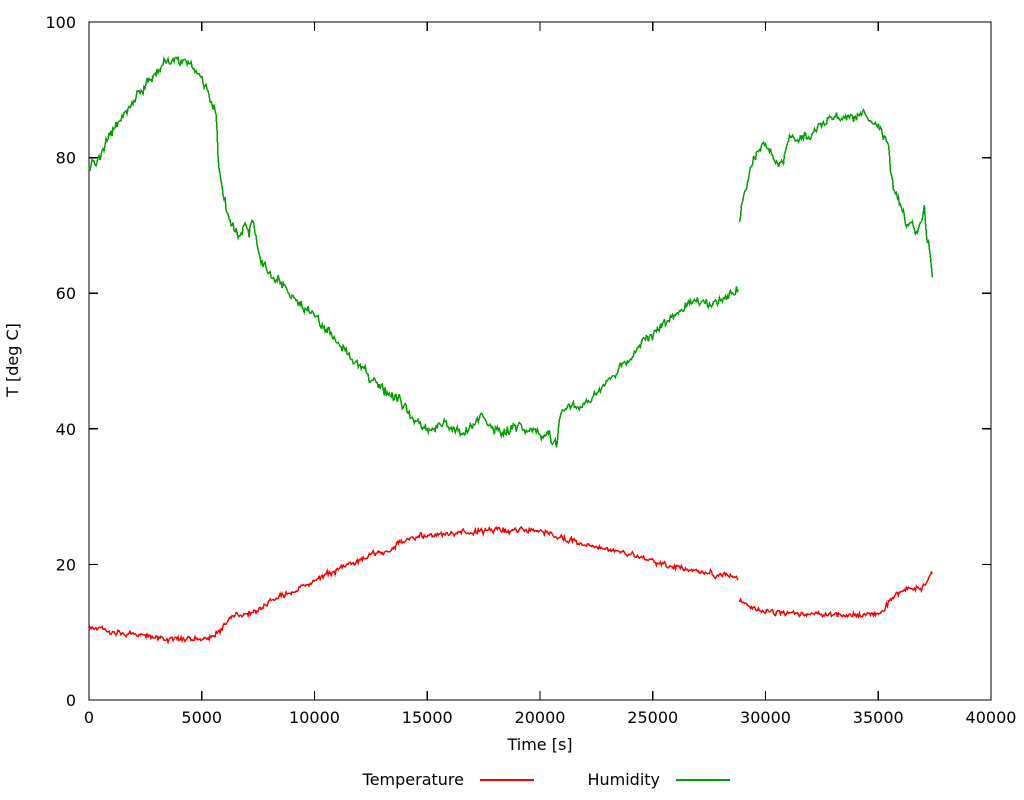  Describe the element at coordinates (71, 700) in the screenshot. I see `y-tick-label: 0` at that location.